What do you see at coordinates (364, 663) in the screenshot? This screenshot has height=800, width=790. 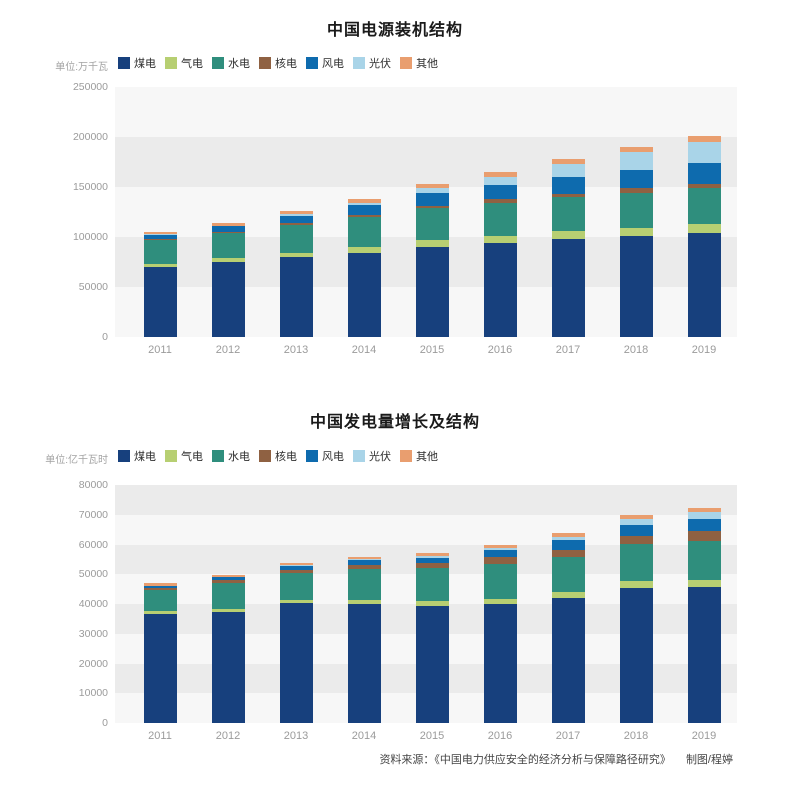 I see `bar-segment-coal-2014` at bounding box center [364, 663].